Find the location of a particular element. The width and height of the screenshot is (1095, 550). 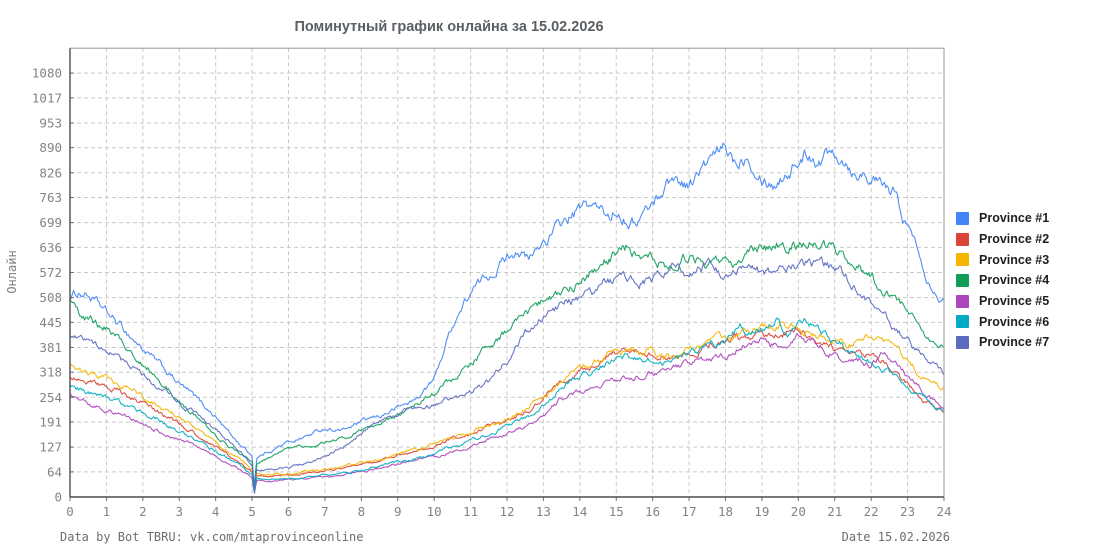

x-tick-label: 3 is located at coordinates (179, 511).